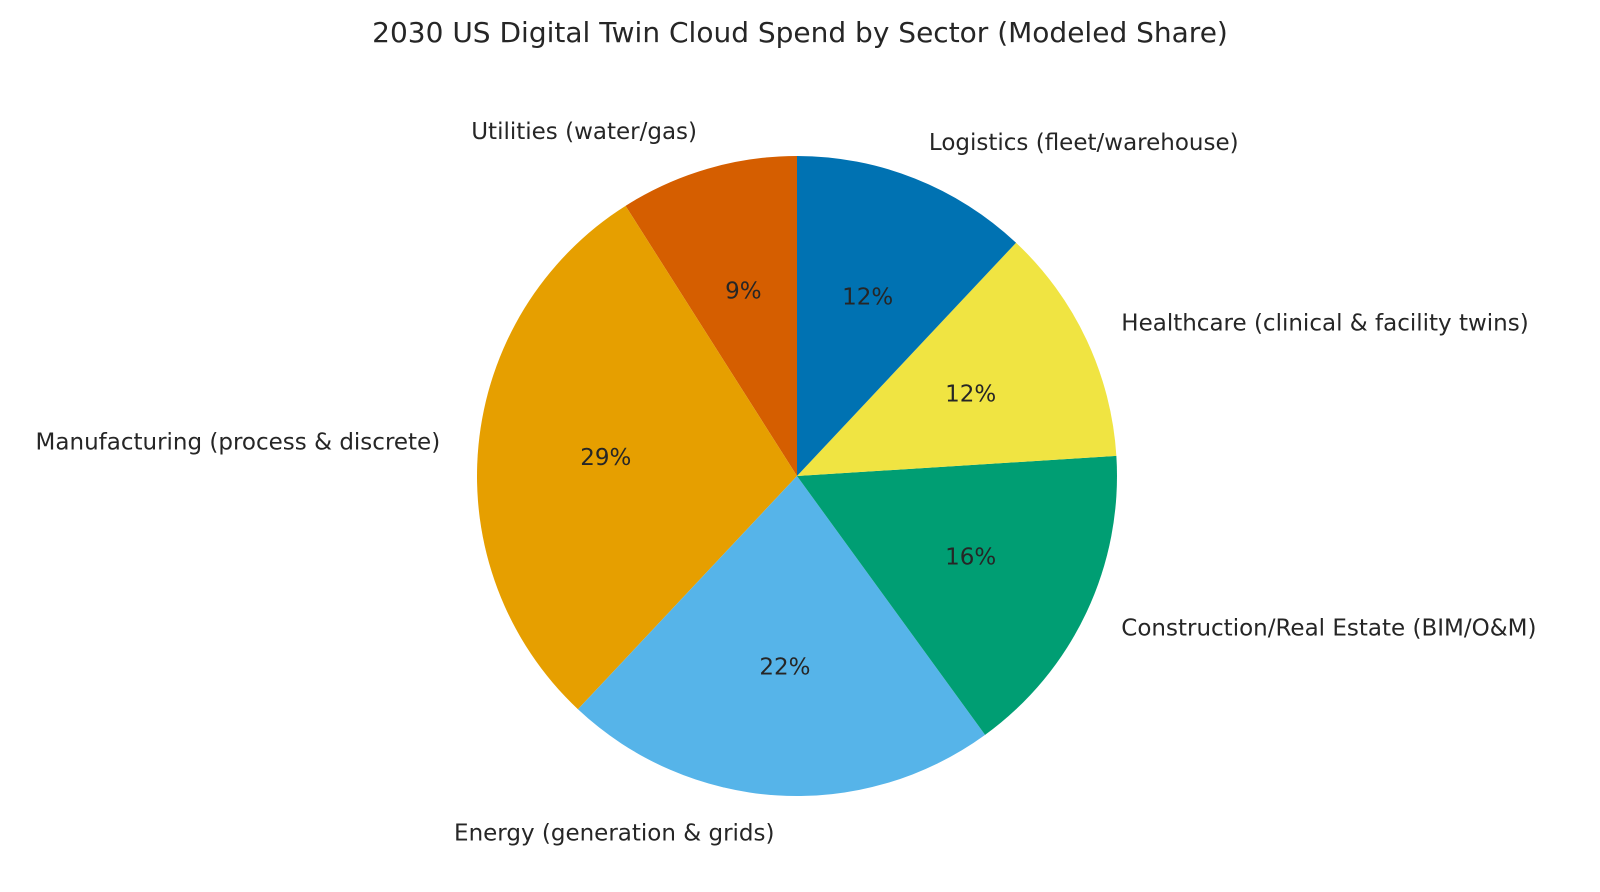 The width and height of the screenshot is (1600, 892). What do you see at coordinates (1084, 143) in the screenshot?
I see `slice-label-logistics-fleet-warehouse: Logistics (fleet/warehouse)` at bounding box center [1084, 143].